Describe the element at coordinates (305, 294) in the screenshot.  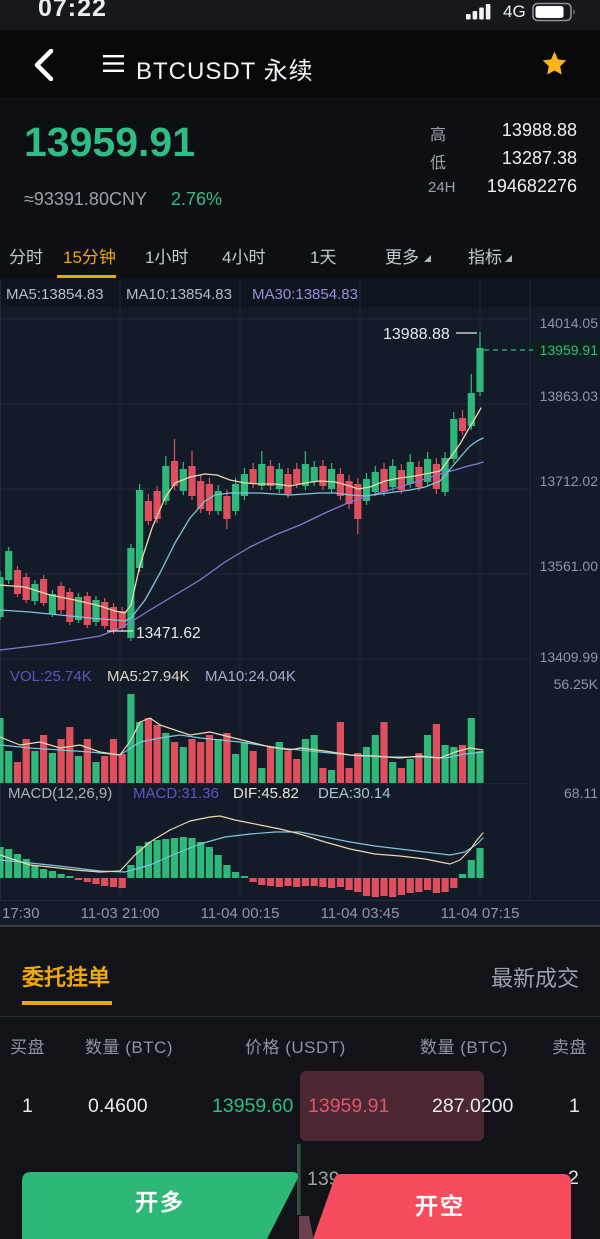
I see `svg-text: MA30:13854.83` at that location.